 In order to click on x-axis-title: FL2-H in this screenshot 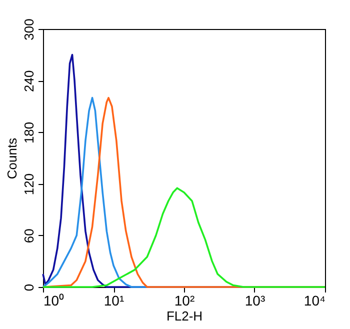, I will do `click(184, 316)`.